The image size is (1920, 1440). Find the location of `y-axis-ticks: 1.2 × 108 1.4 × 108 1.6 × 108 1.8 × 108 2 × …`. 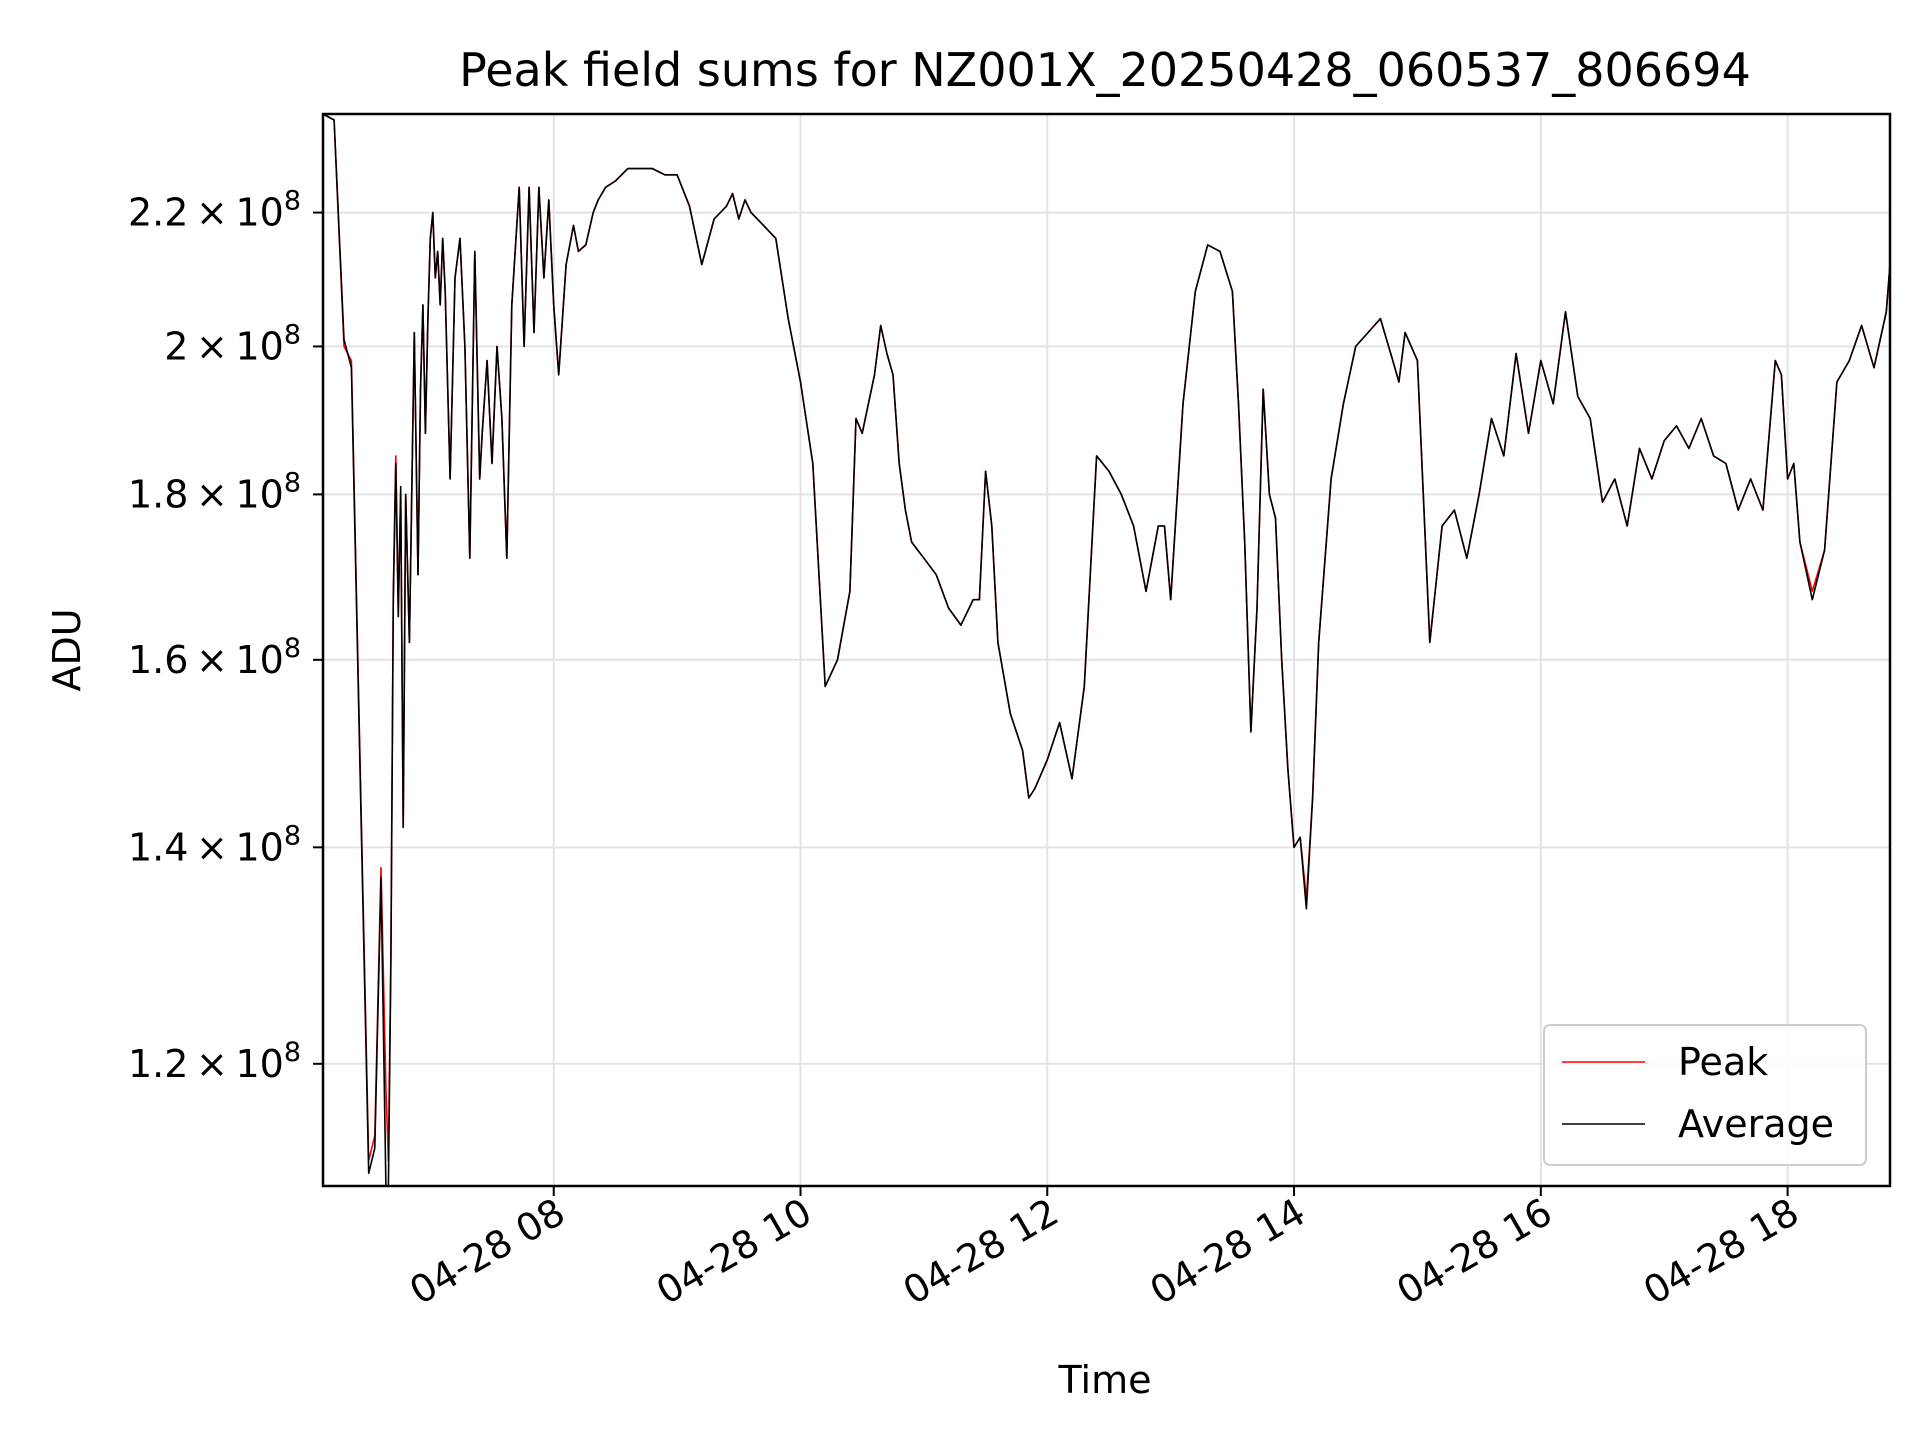

y-axis-ticks: 1.2 × 108 1.4 × 108 1.6 × 108 1.8 × 108 2 × … is located at coordinates (225, 636).